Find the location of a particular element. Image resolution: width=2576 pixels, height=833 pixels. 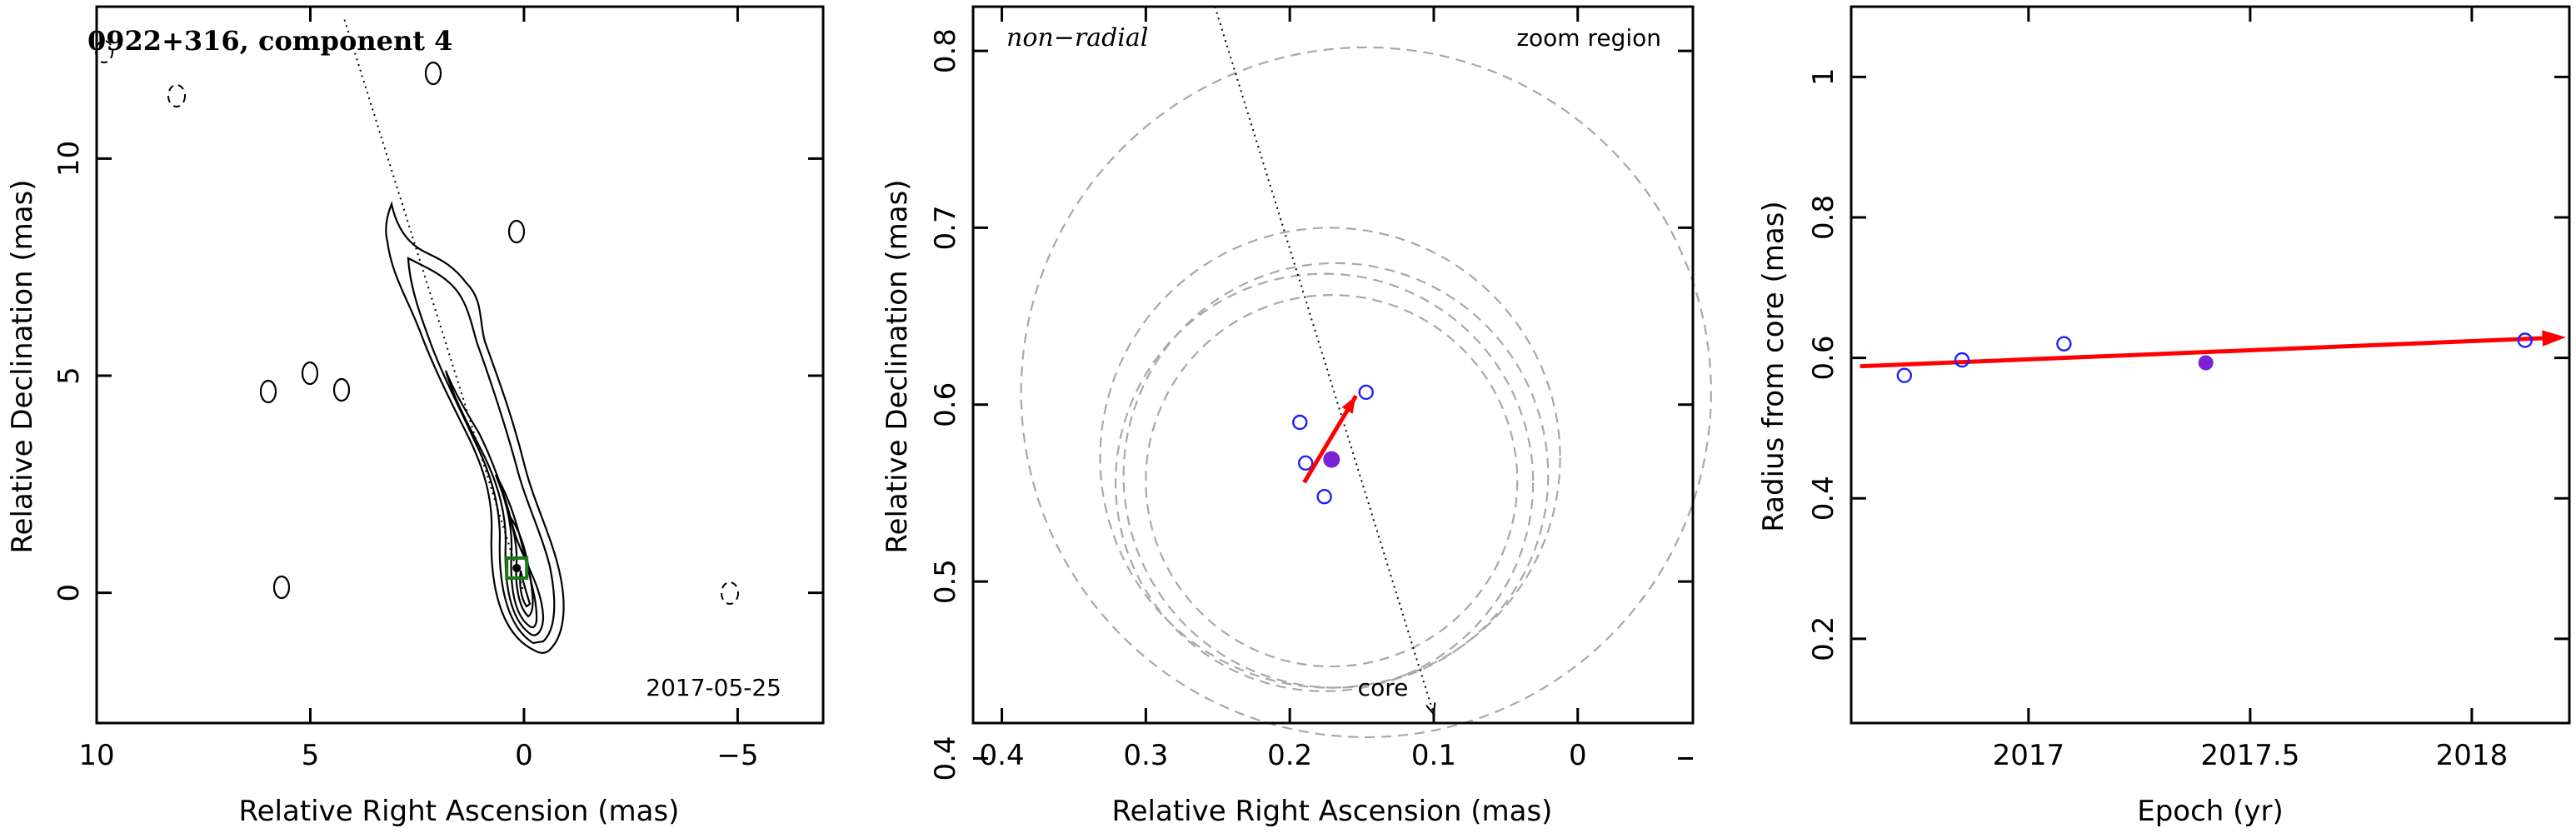

panel3-ylabel: Radius from core (mas) is located at coordinates (1773, 366).